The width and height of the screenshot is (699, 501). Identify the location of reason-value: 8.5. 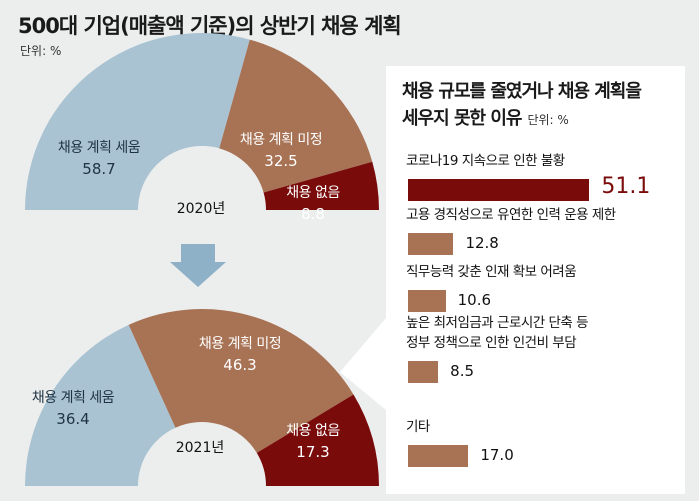
(462, 371).